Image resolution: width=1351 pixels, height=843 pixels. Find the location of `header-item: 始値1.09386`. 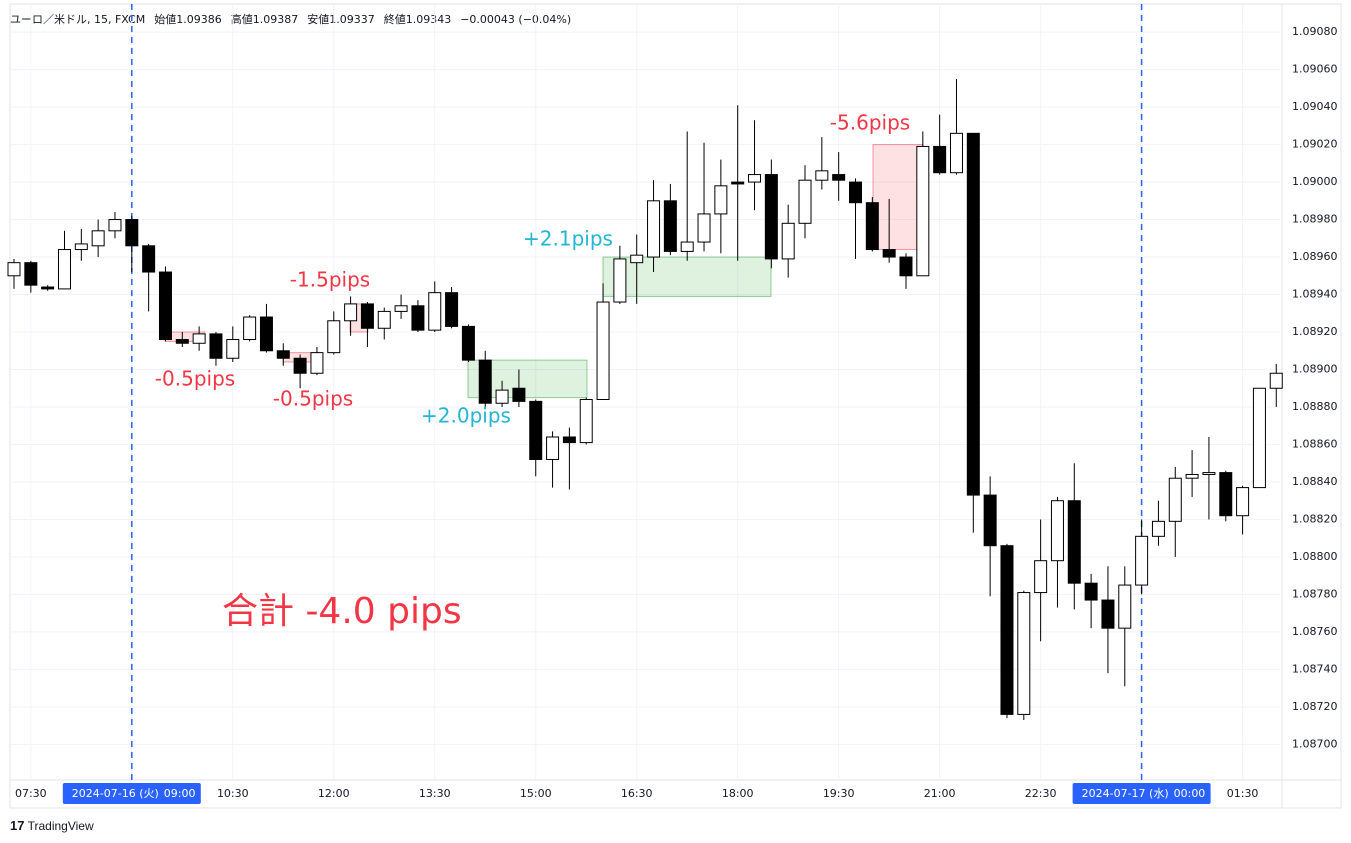

header-item: 始値1.09386 is located at coordinates (188, 19).